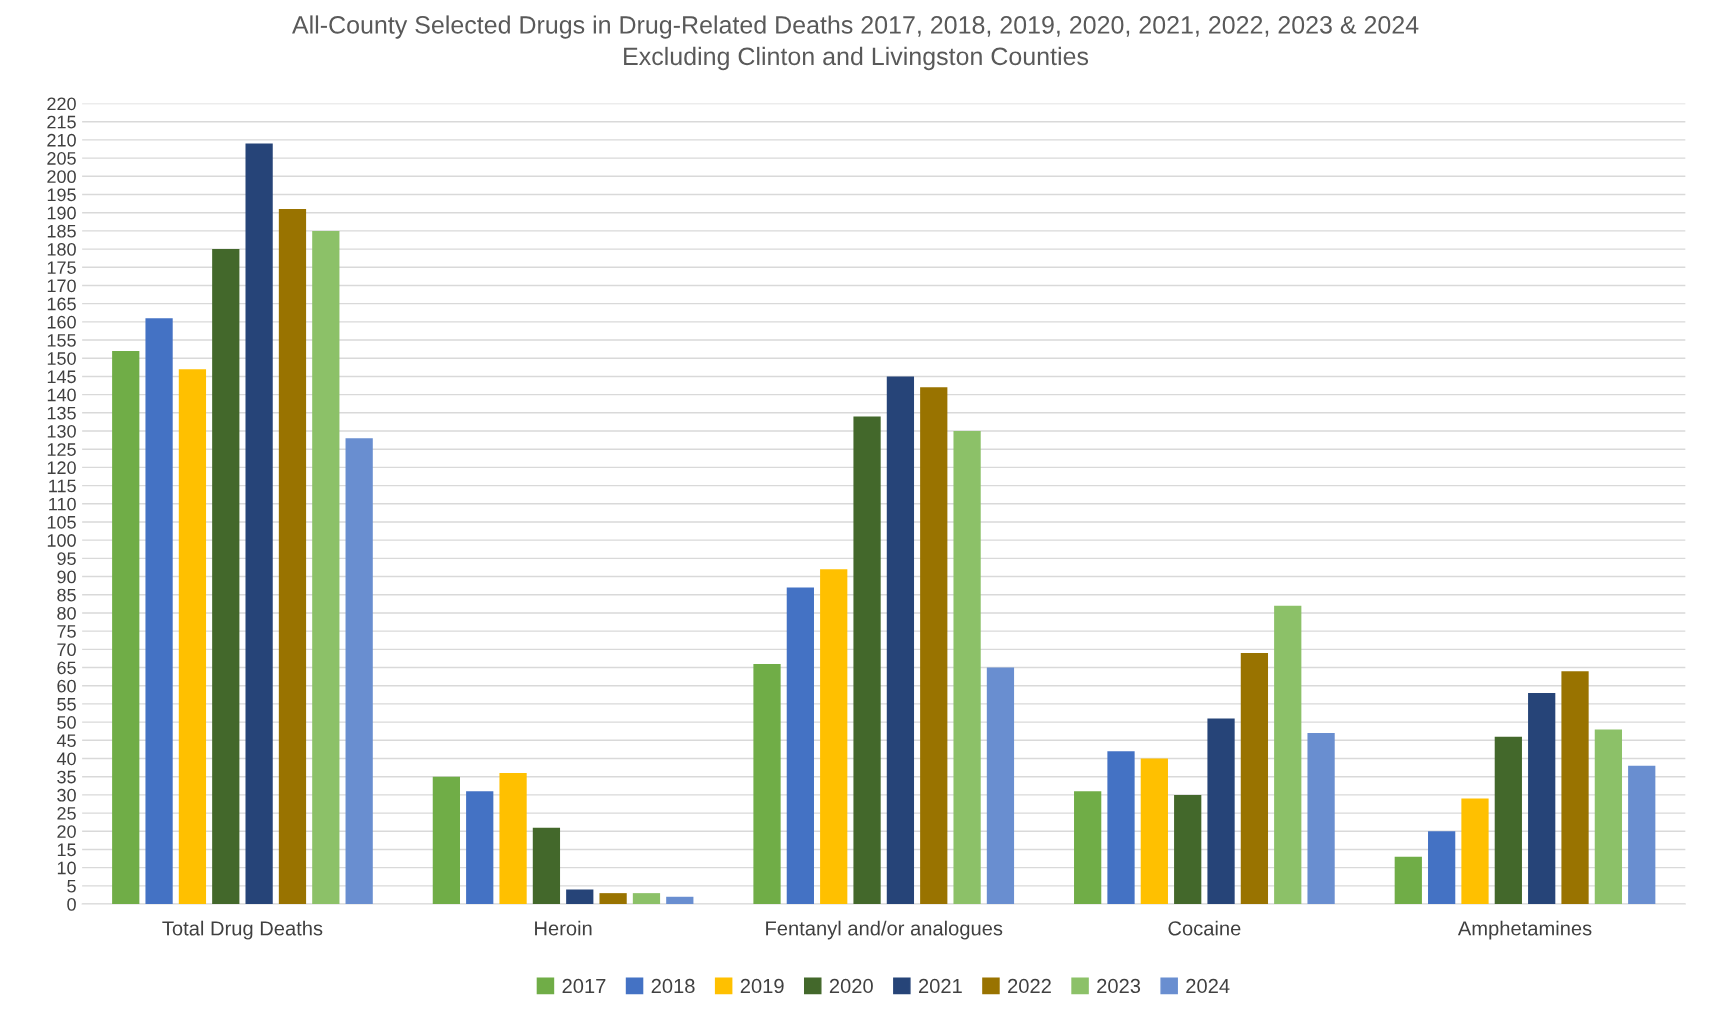 This screenshot has height=1025, width=1711. Describe the element at coordinates (61, 249) in the screenshot. I see `y-tick-label: 180` at that location.